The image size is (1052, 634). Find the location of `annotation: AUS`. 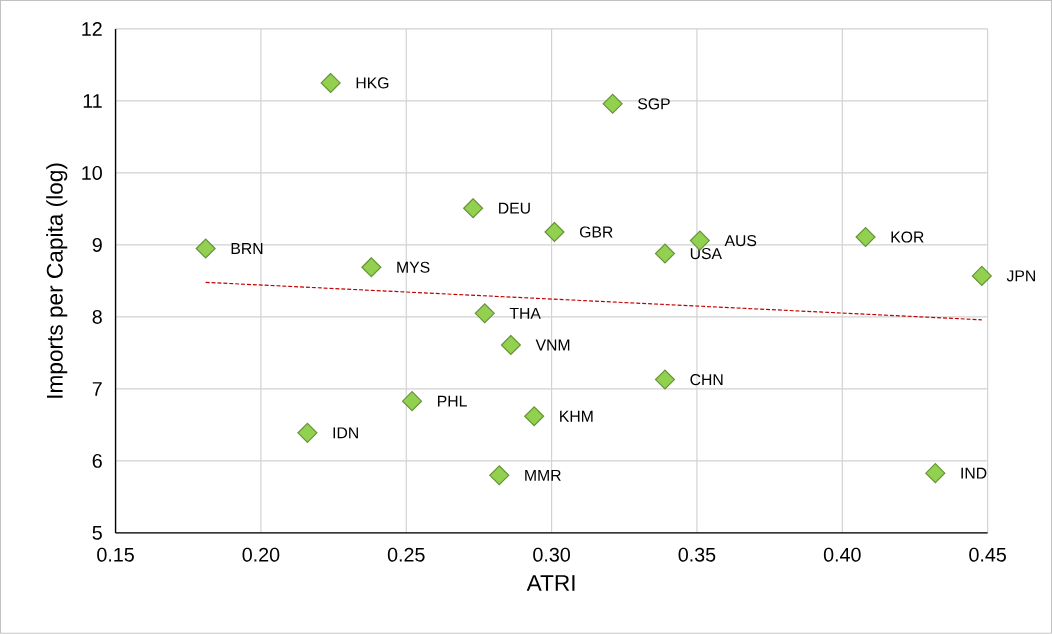

annotation: AUS is located at coordinates (740, 241).